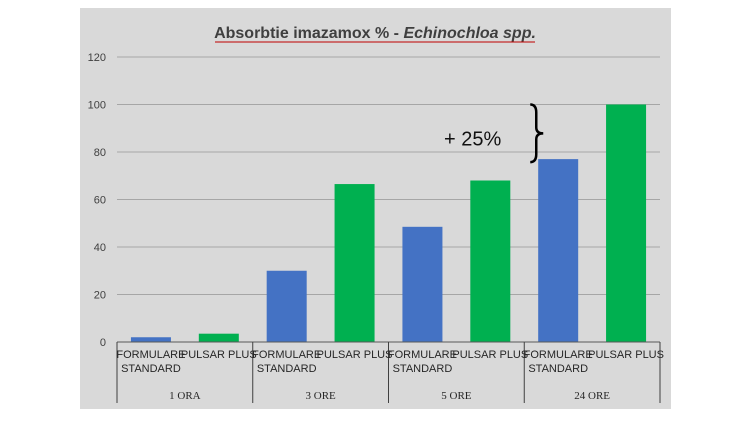  I want to click on group-label: 1 ORA, so click(185, 396).